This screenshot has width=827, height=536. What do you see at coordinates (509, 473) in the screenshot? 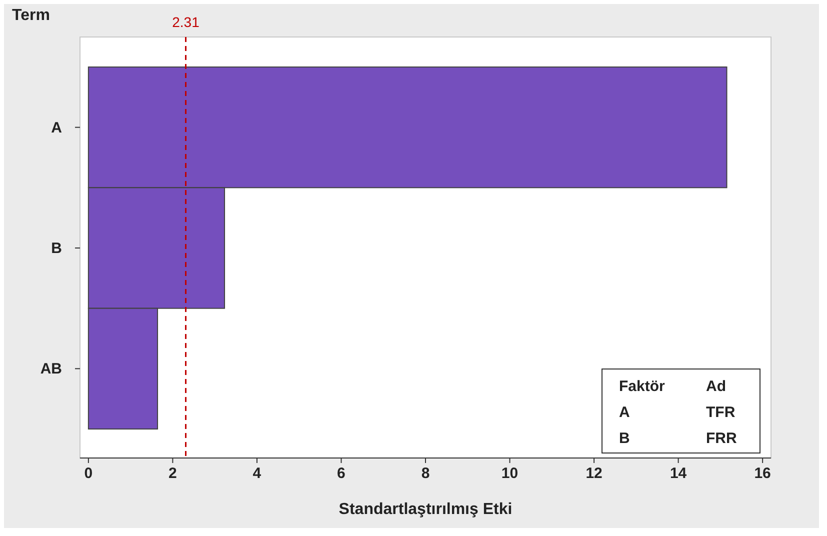
I see `x-tick-label: 10` at bounding box center [509, 473].